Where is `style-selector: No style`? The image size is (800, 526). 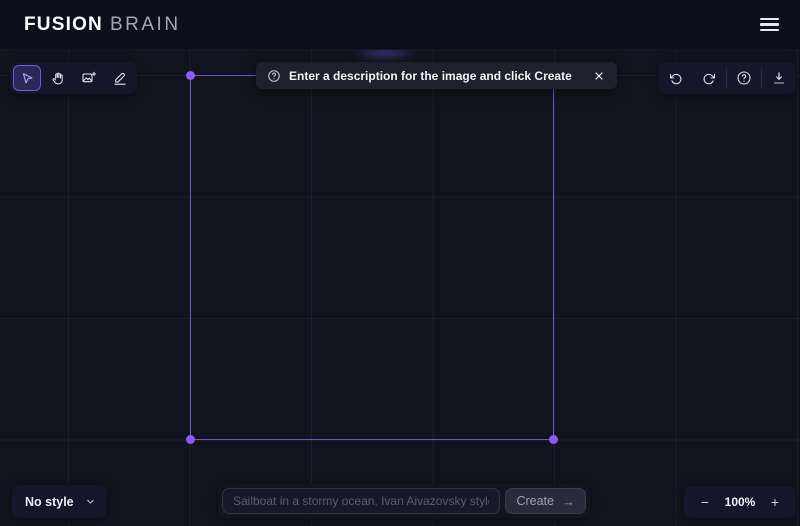 style-selector: No style is located at coordinates (59, 501).